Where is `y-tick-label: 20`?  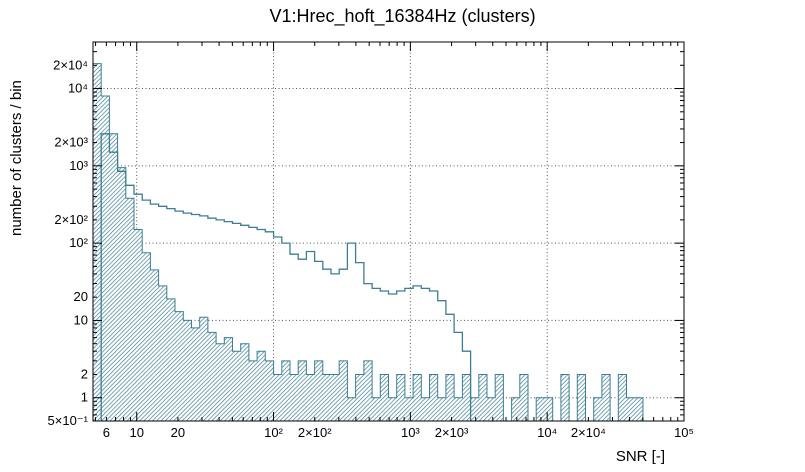 y-tick-label: 20 is located at coordinates (81, 296).